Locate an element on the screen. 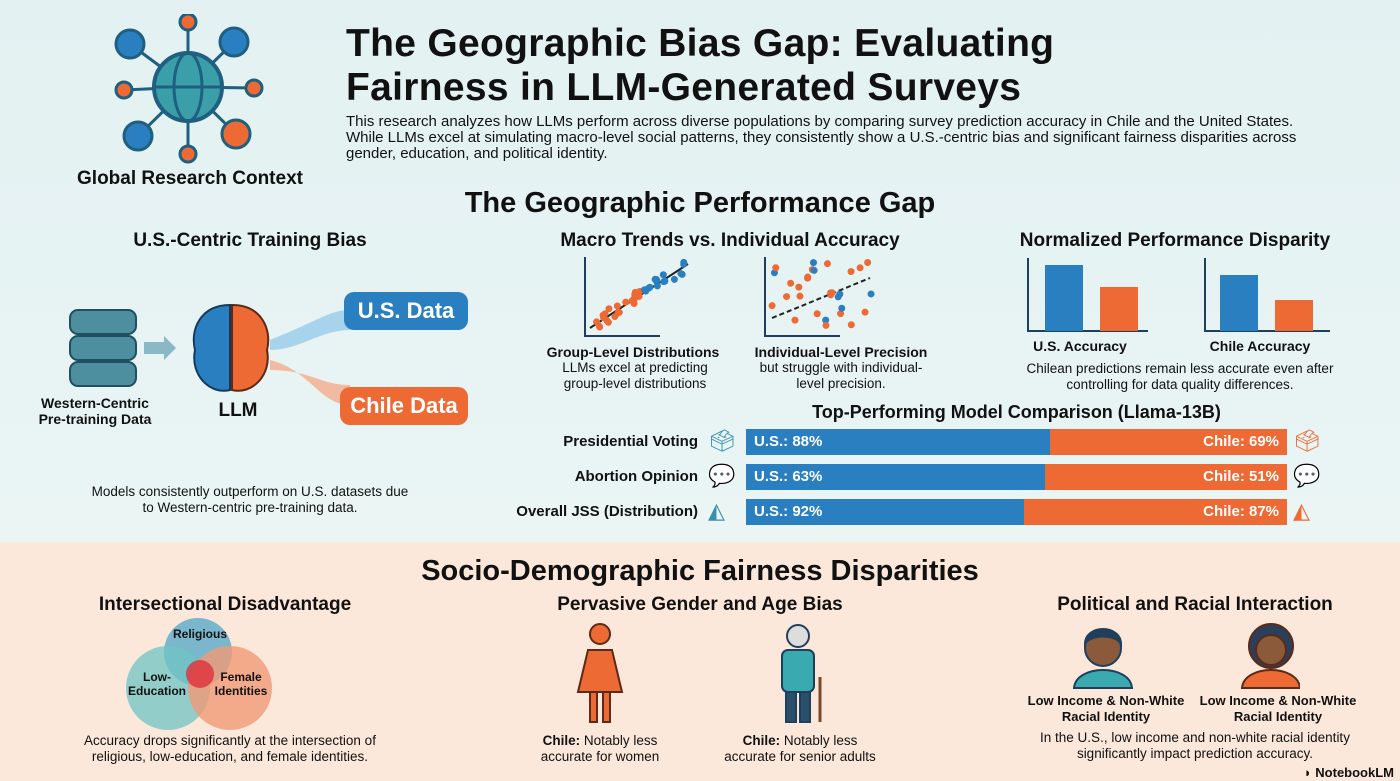  brain-icon is located at coordinates (231, 347).